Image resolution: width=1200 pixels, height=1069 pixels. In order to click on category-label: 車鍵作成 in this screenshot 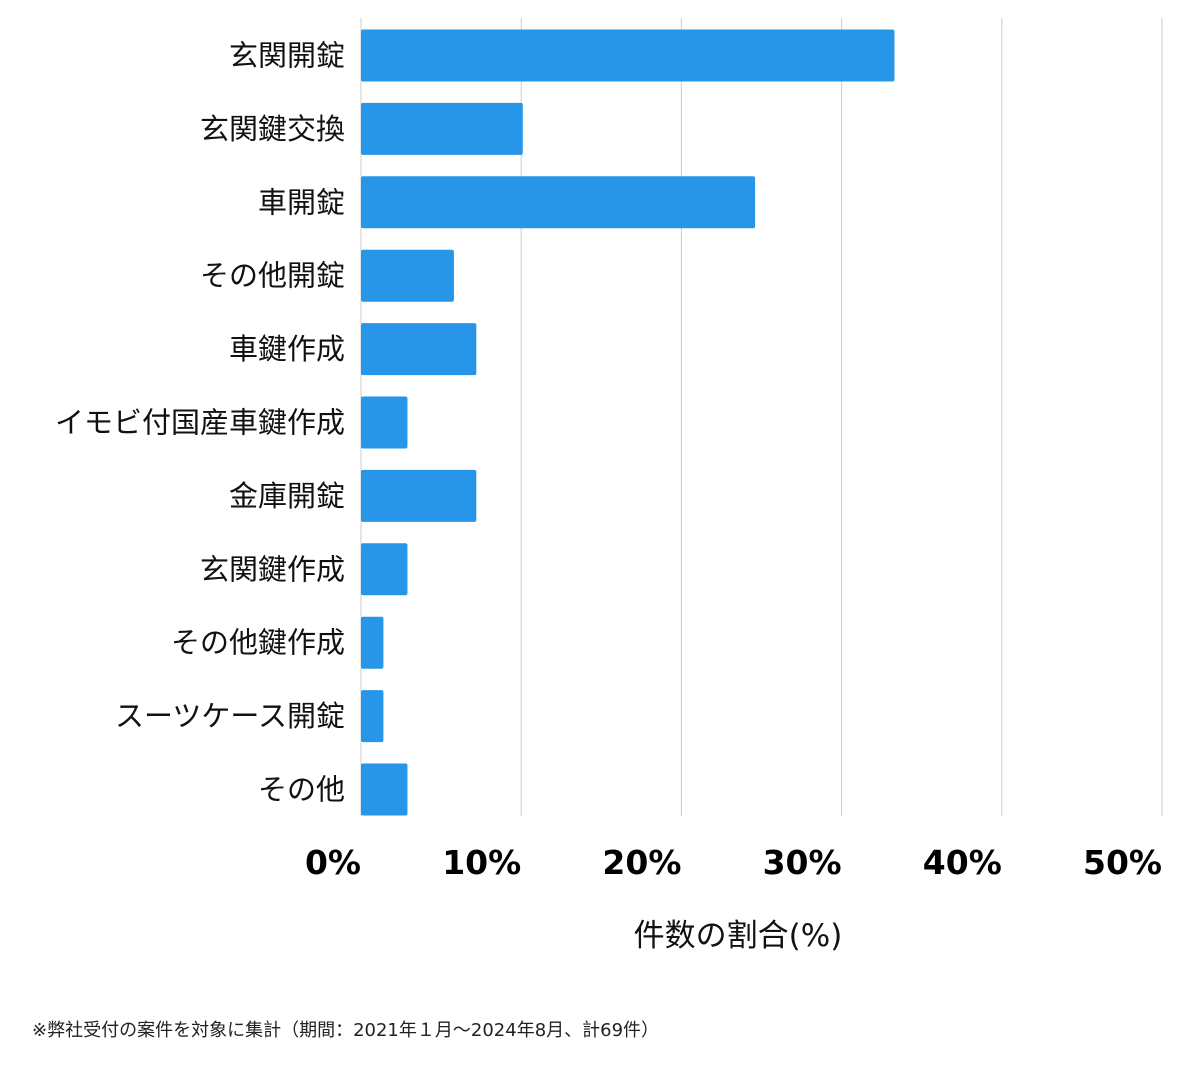, I will do `click(287, 349)`.